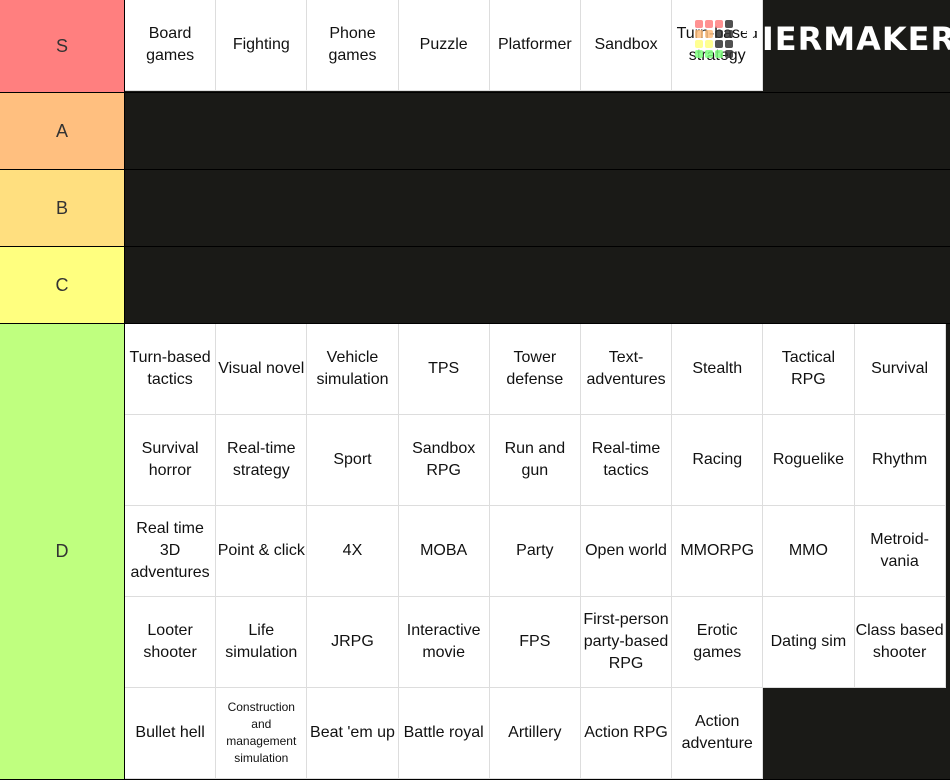  I want to click on tier-item: Action adventure, so click(718, 733).